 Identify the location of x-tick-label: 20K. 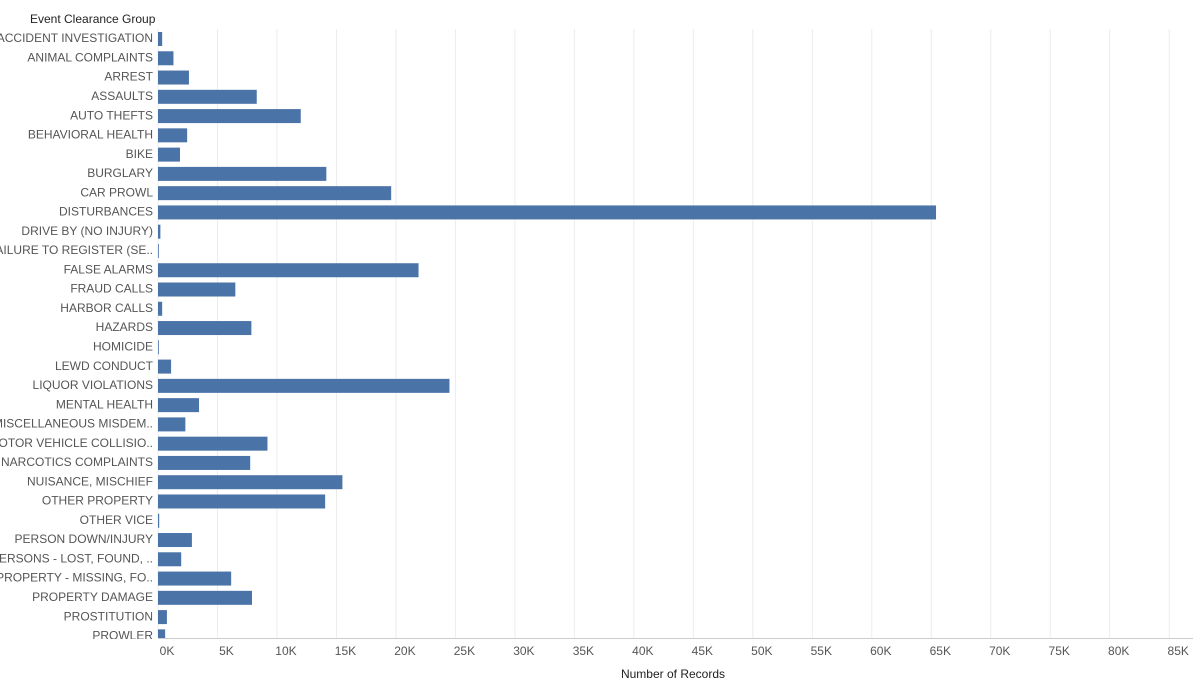
(404, 651).